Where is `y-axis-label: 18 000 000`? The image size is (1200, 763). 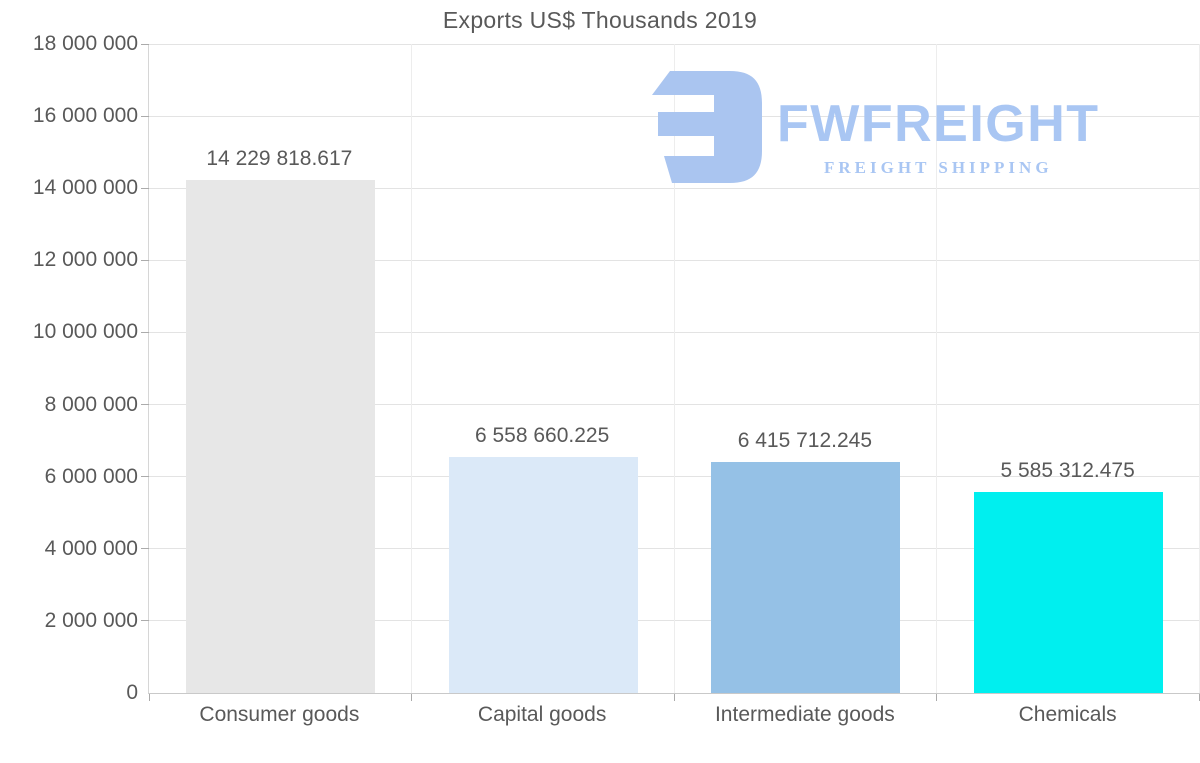
y-axis-label: 18 000 000 is located at coordinates (85, 43).